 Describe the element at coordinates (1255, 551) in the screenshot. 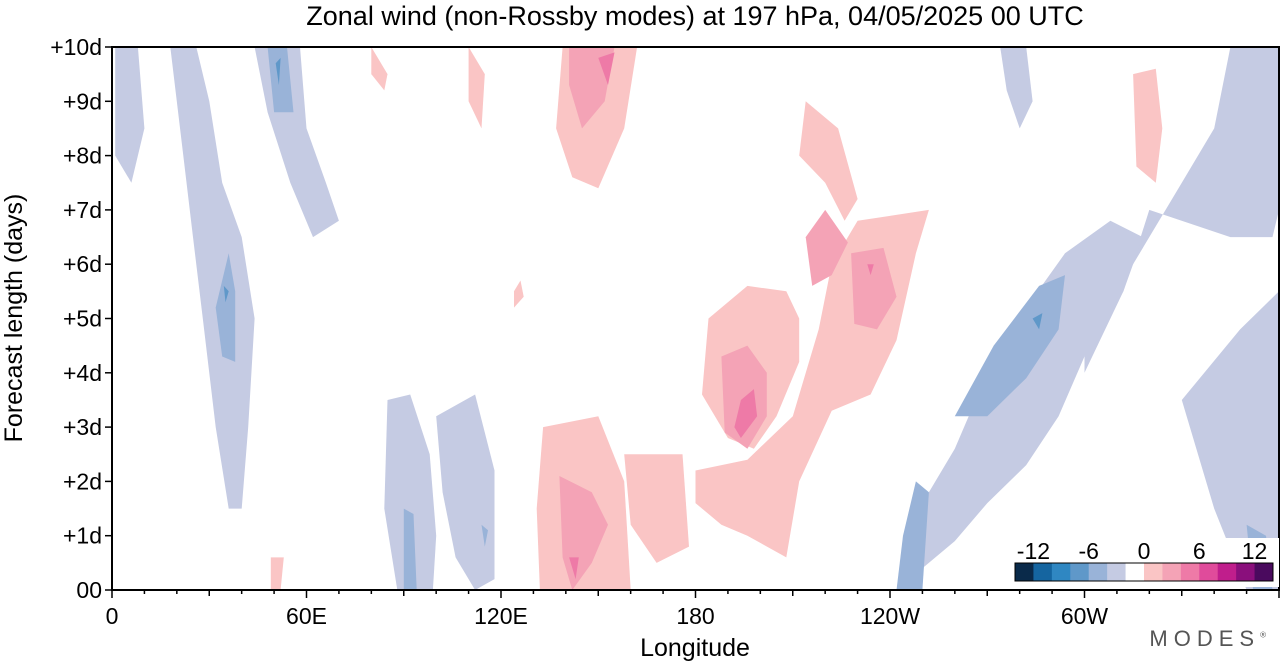

I see `colorbar-label: 12` at that location.